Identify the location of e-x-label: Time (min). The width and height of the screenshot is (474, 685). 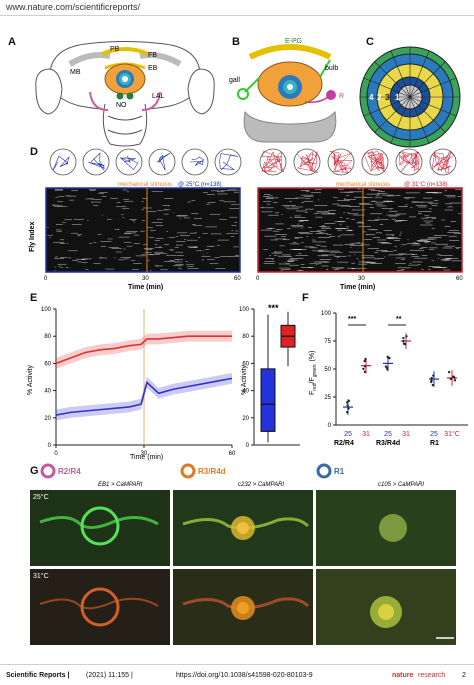
(146, 457).